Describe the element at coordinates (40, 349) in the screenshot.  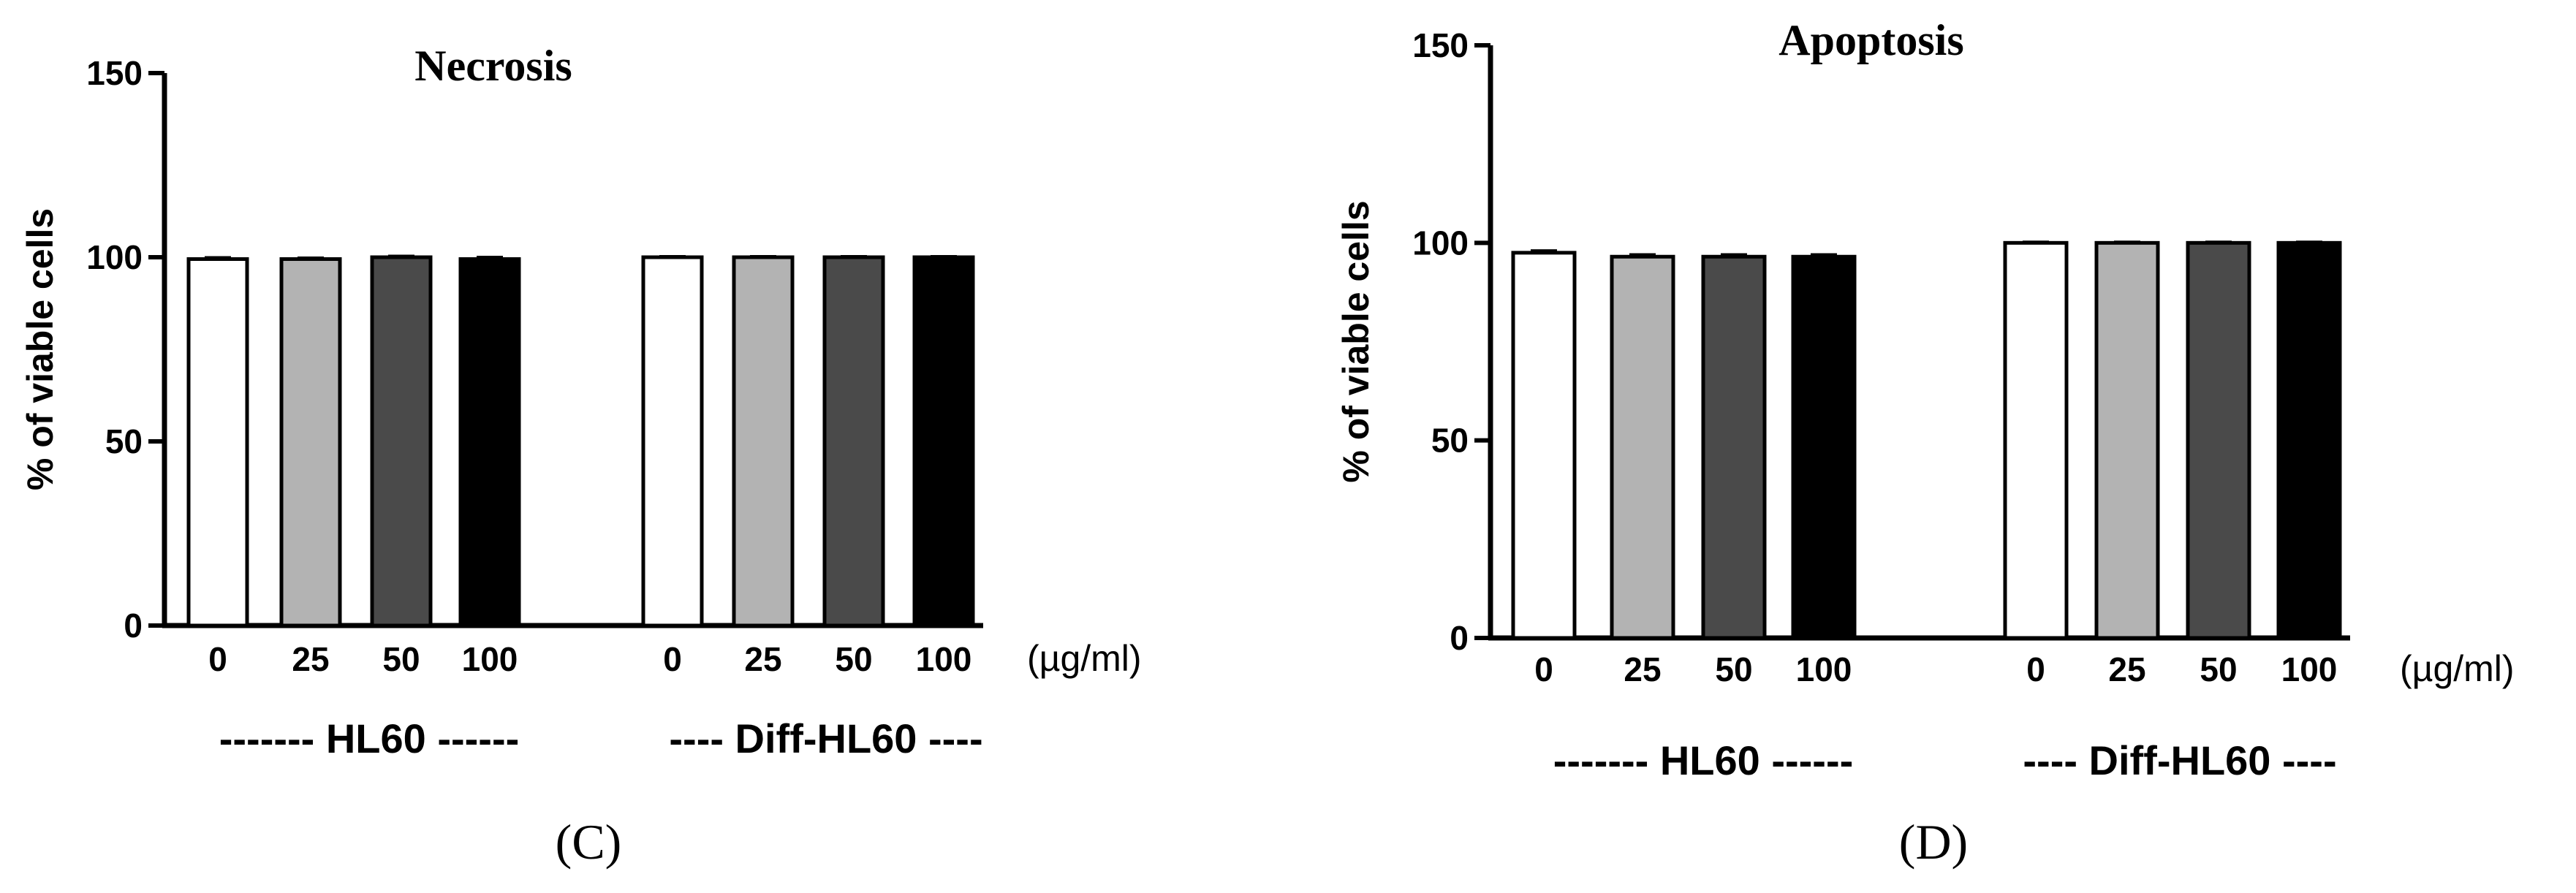
I see `panel-c-y-axis-label: % of viable cells` at that location.